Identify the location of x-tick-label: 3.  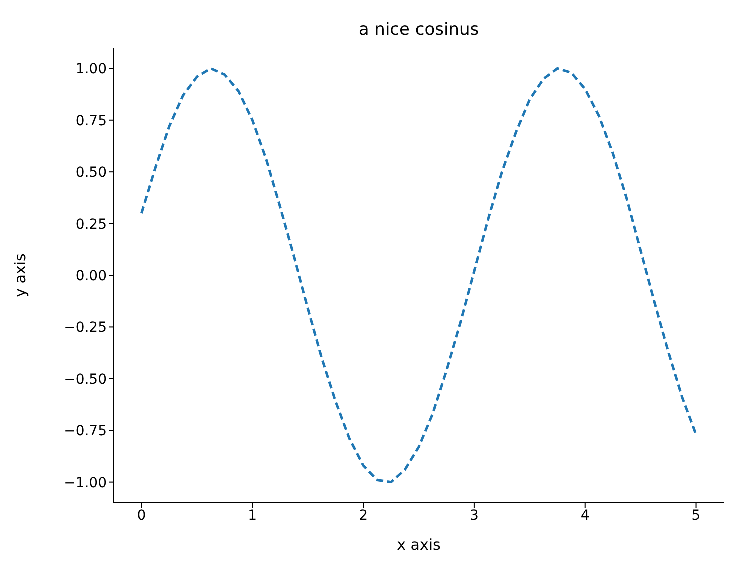
(474, 516).